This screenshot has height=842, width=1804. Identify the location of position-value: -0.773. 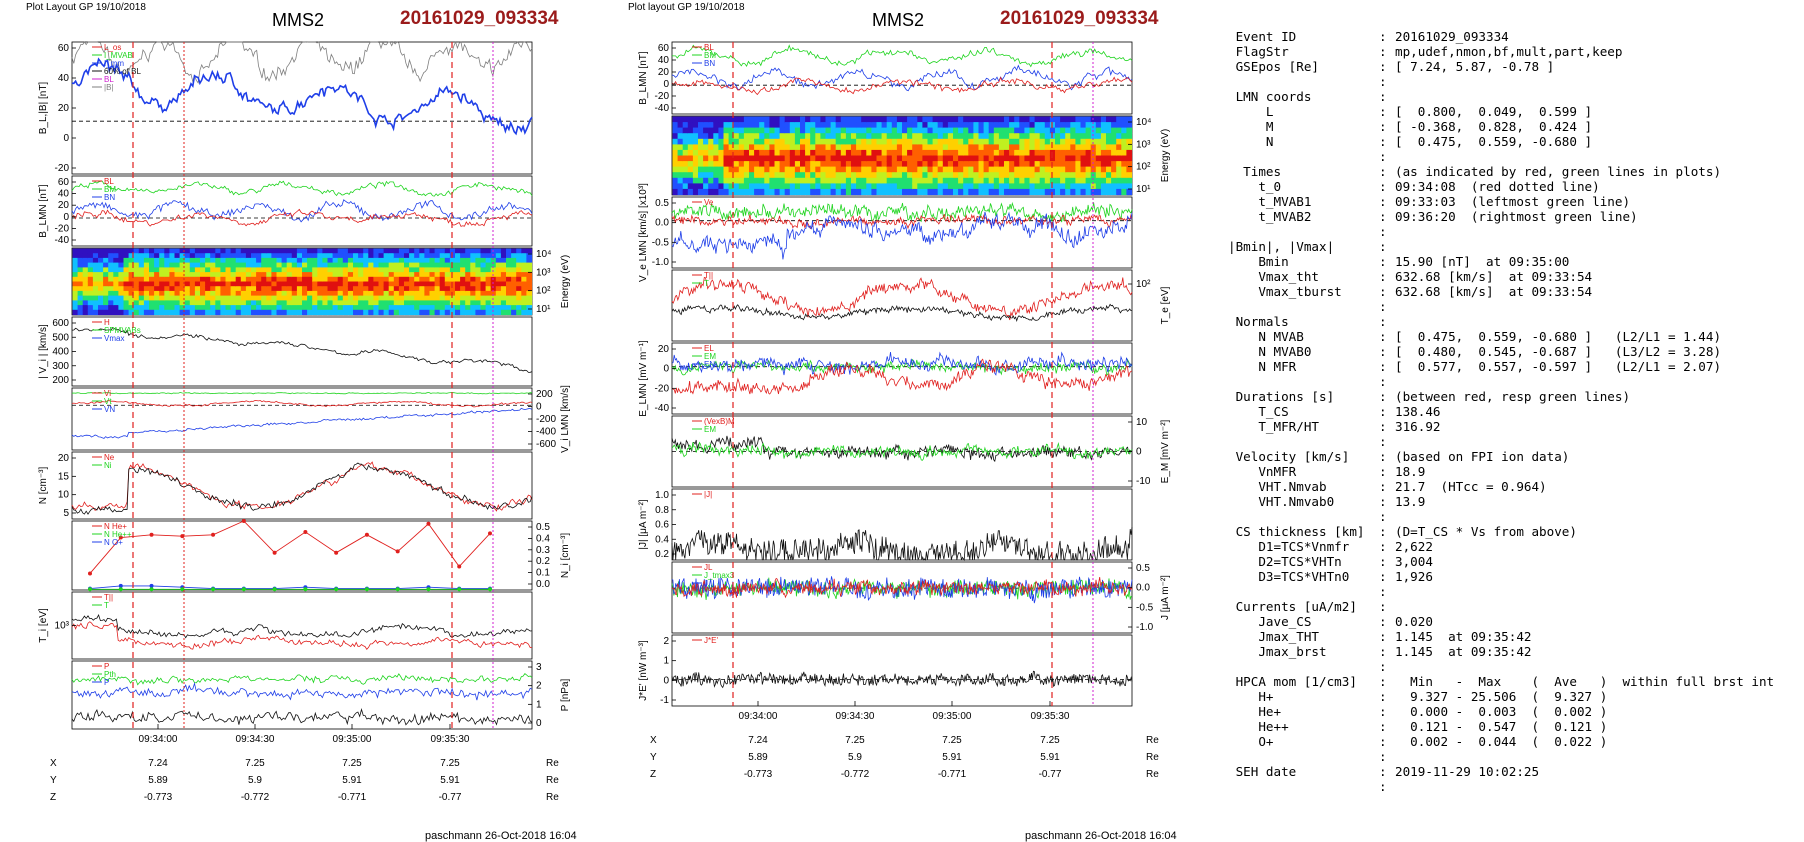
(758, 774).